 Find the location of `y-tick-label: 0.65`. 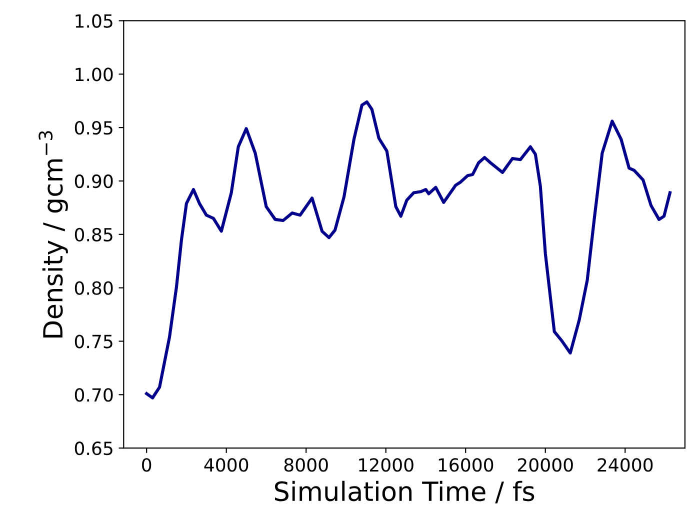

y-tick-label: 0.65 is located at coordinates (93, 449).